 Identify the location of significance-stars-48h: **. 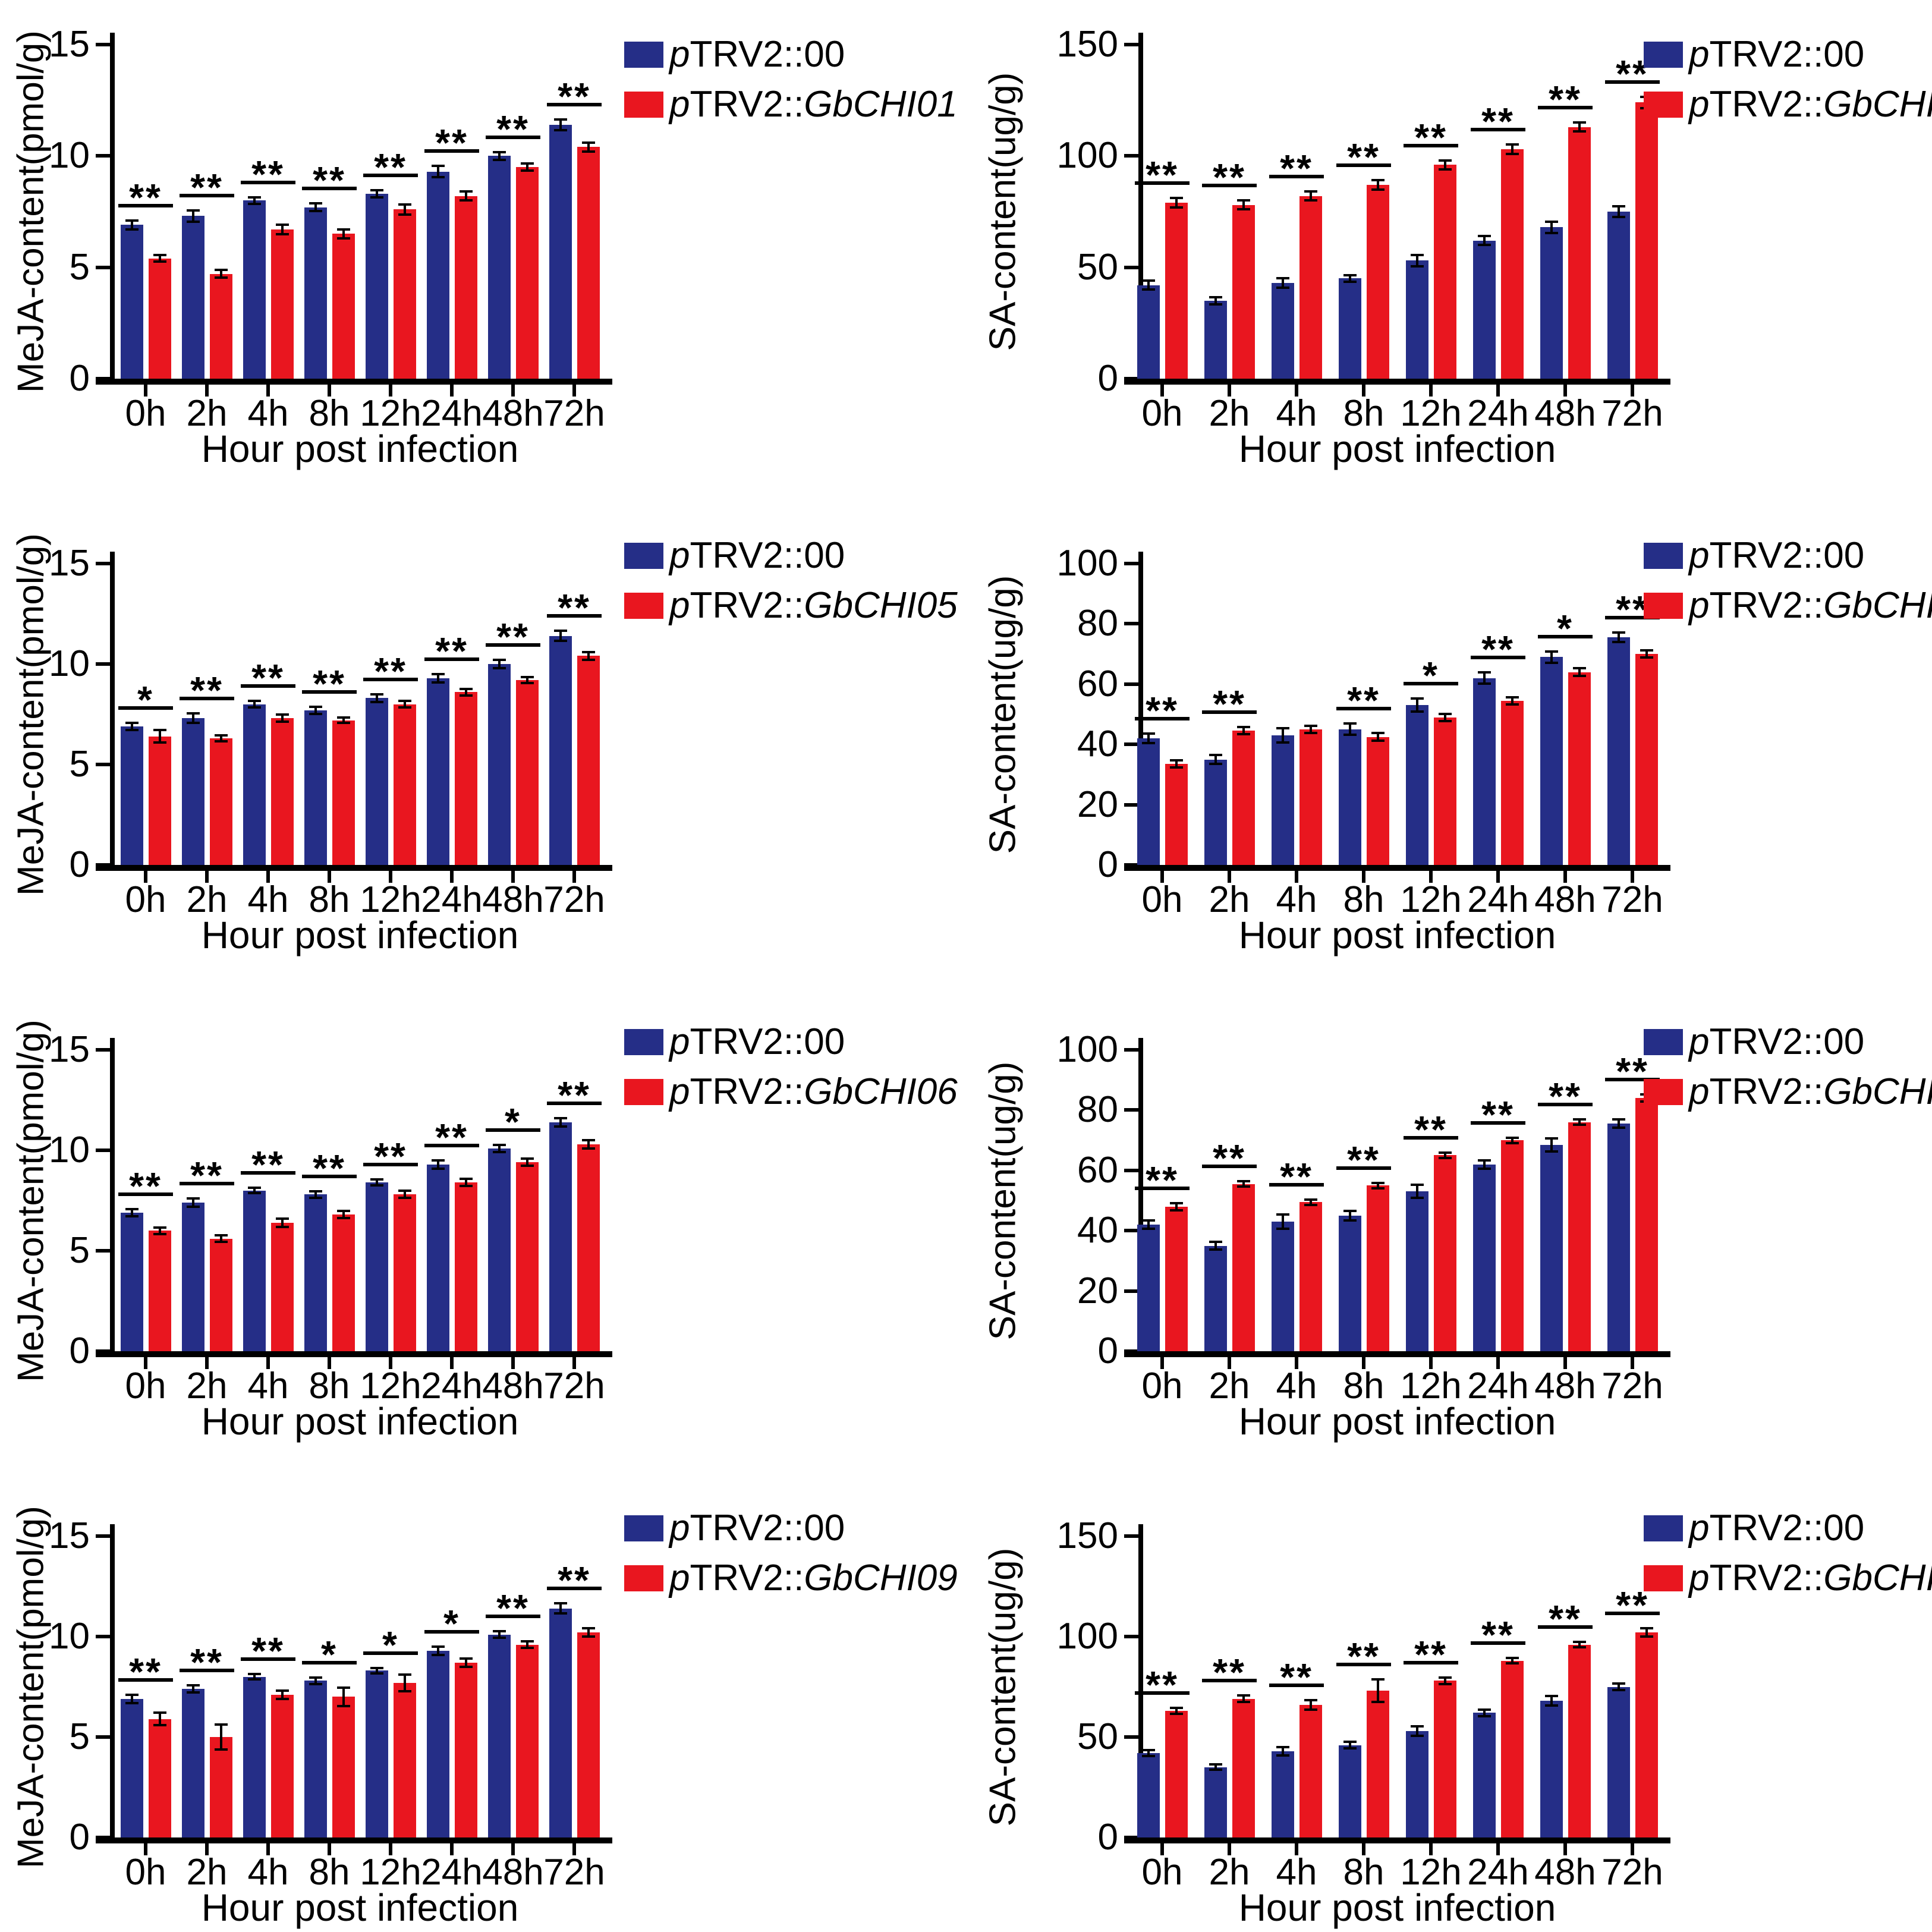
(1566, 1096).